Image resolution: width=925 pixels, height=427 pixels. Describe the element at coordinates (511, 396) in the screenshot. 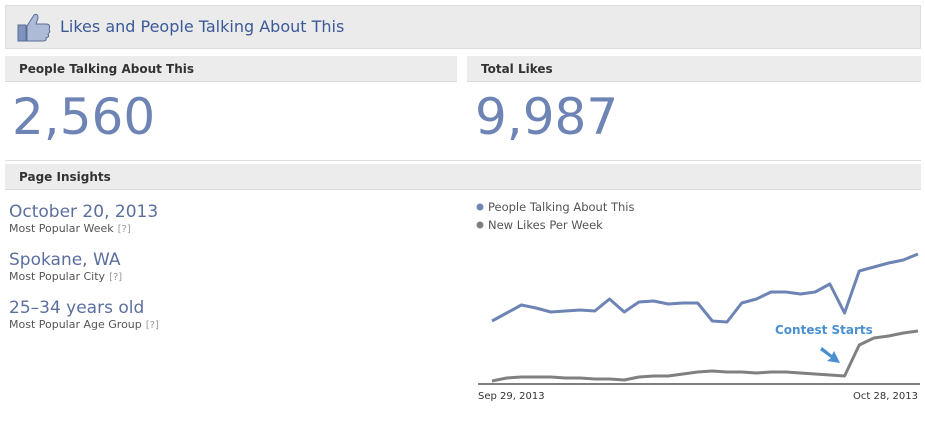

I see `x-tick-label: Sep 29, 2013` at that location.